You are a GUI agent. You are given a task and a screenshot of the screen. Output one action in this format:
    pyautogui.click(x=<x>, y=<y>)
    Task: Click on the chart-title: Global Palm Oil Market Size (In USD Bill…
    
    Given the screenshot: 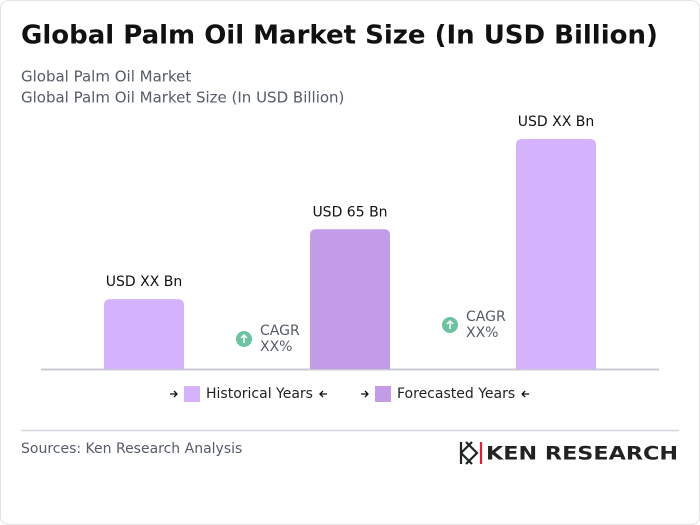 What is the action you would take?
    pyautogui.click(x=339, y=36)
    